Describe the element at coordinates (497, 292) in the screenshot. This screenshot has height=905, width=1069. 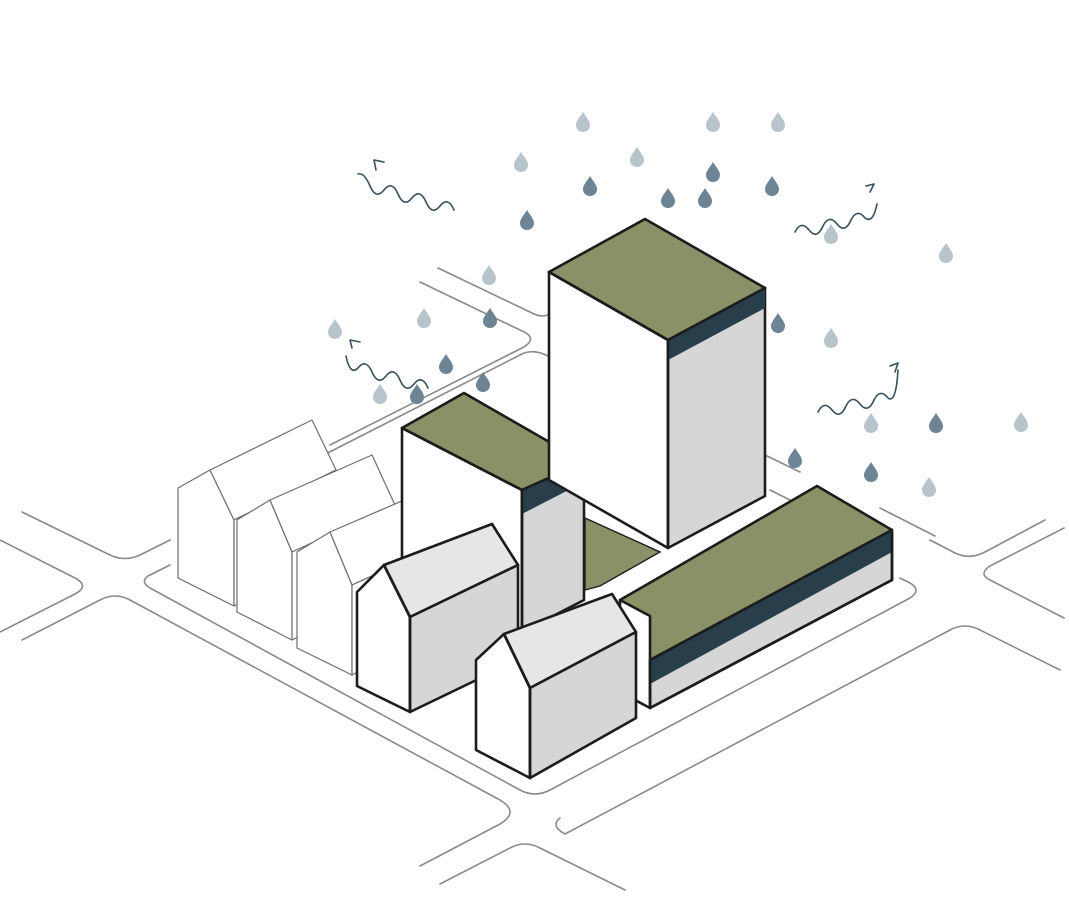
I see `road-edge-back-left-inner` at that location.